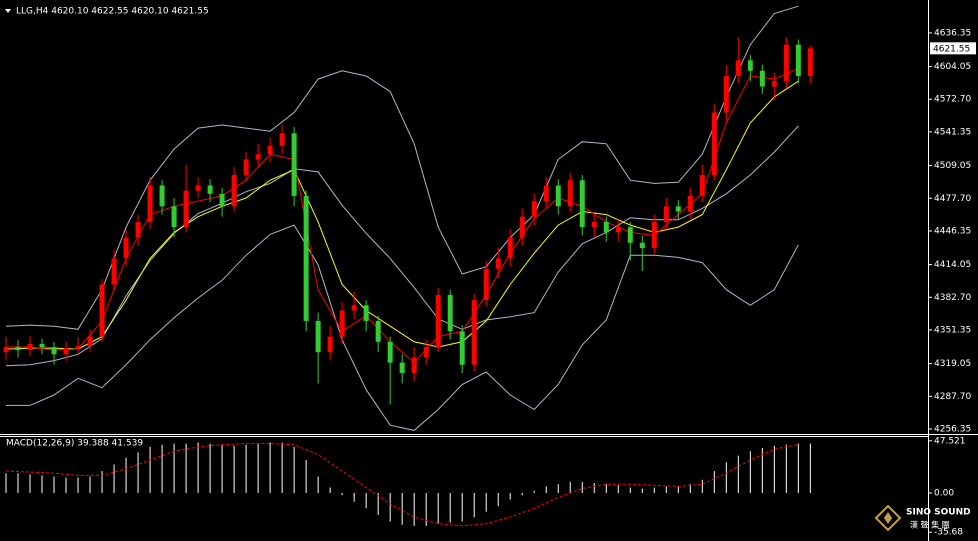 The width and height of the screenshot is (978, 541). What do you see at coordinates (930, 525) in the screenshot?
I see `watermark-subtitle: 漢 聲 集 團` at bounding box center [930, 525].